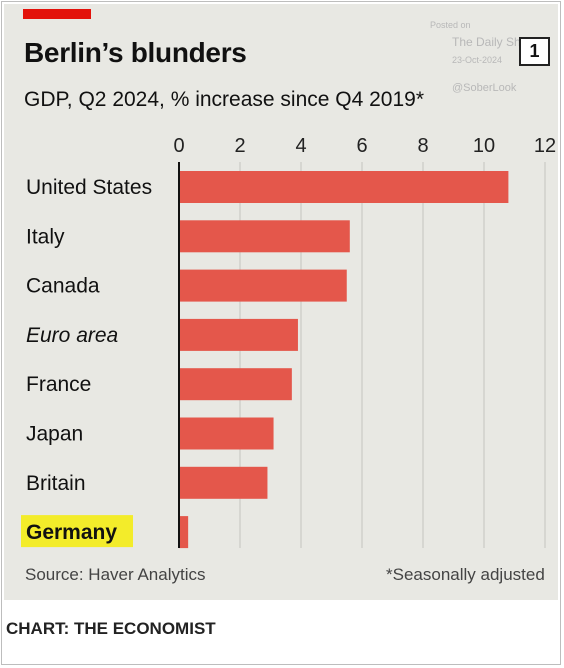 The width and height of the screenshot is (564, 668). I want to click on footnote: *Seasonally adjusted, so click(465, 574).